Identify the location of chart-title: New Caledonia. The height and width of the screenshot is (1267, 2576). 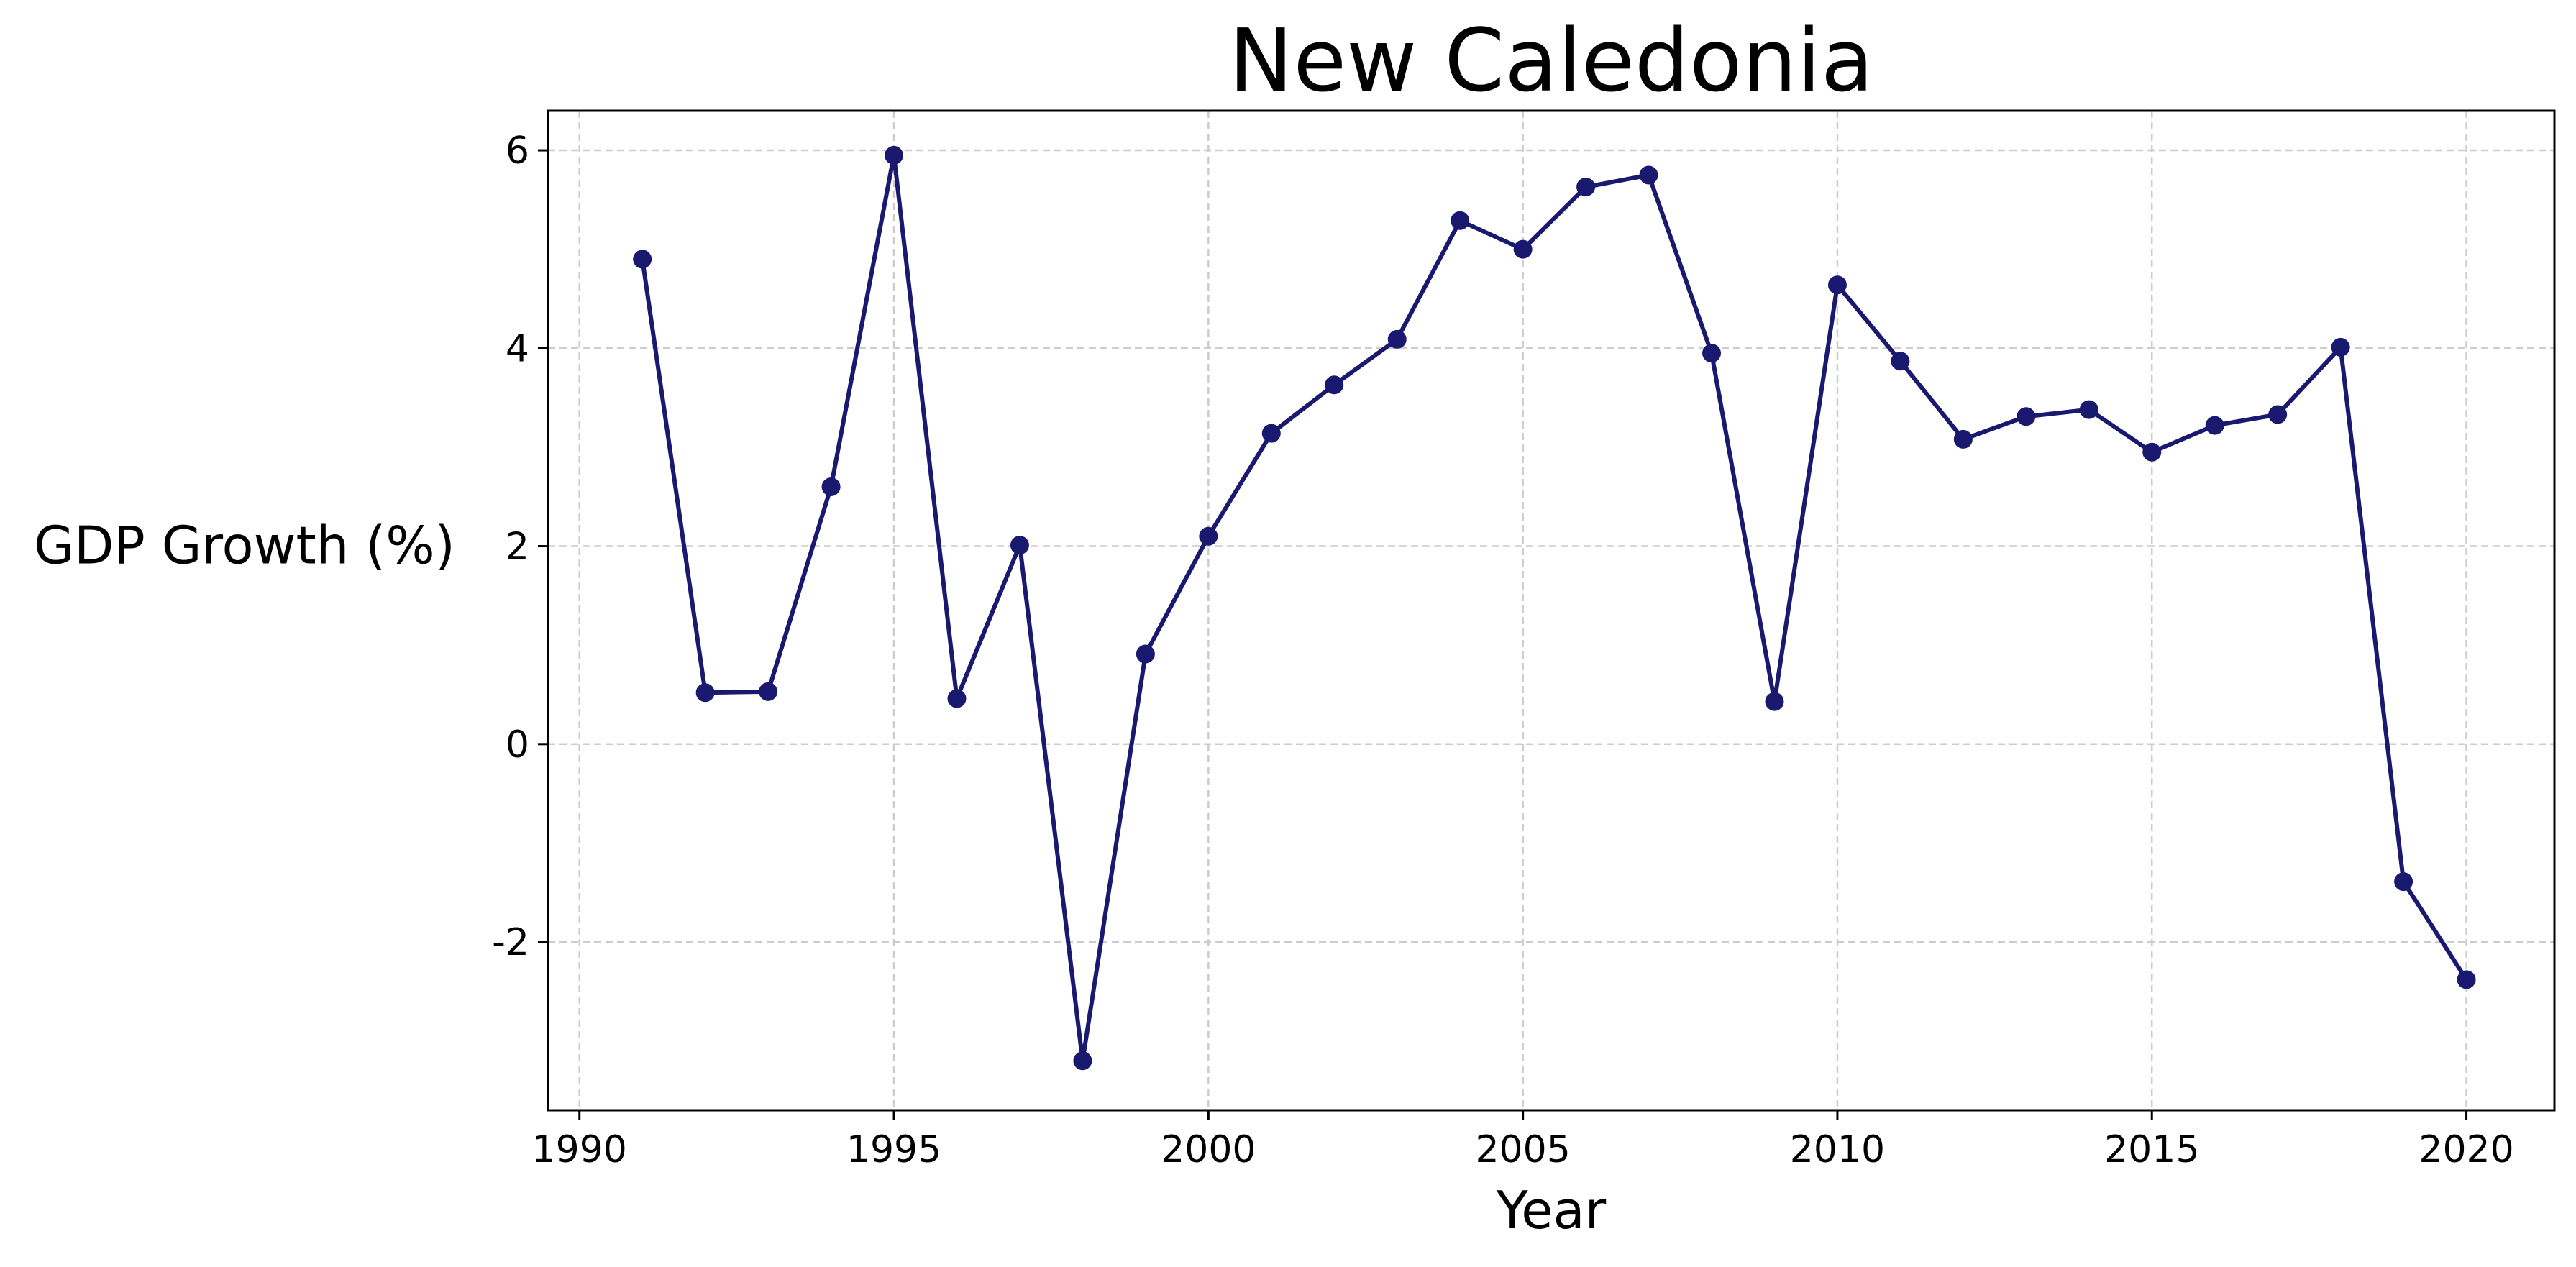
(1551, 62).